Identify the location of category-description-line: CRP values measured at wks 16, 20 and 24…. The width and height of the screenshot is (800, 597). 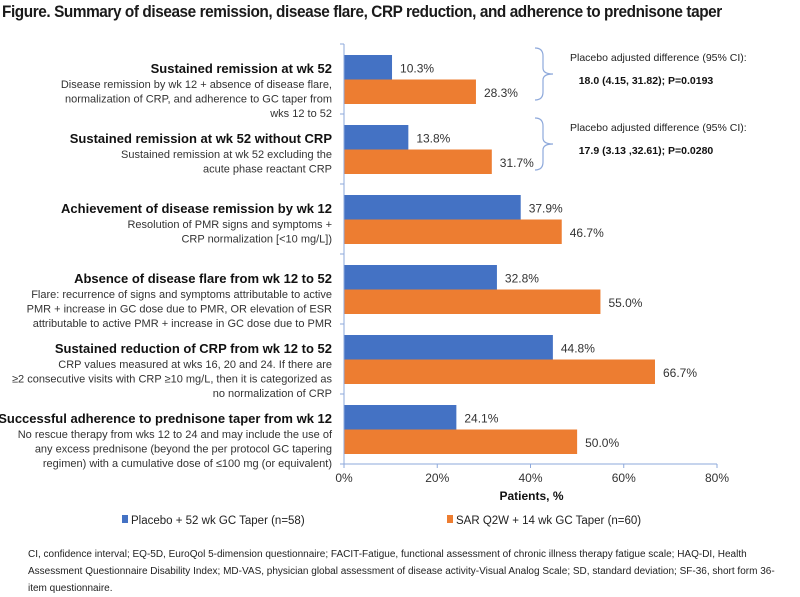
(195, 365).